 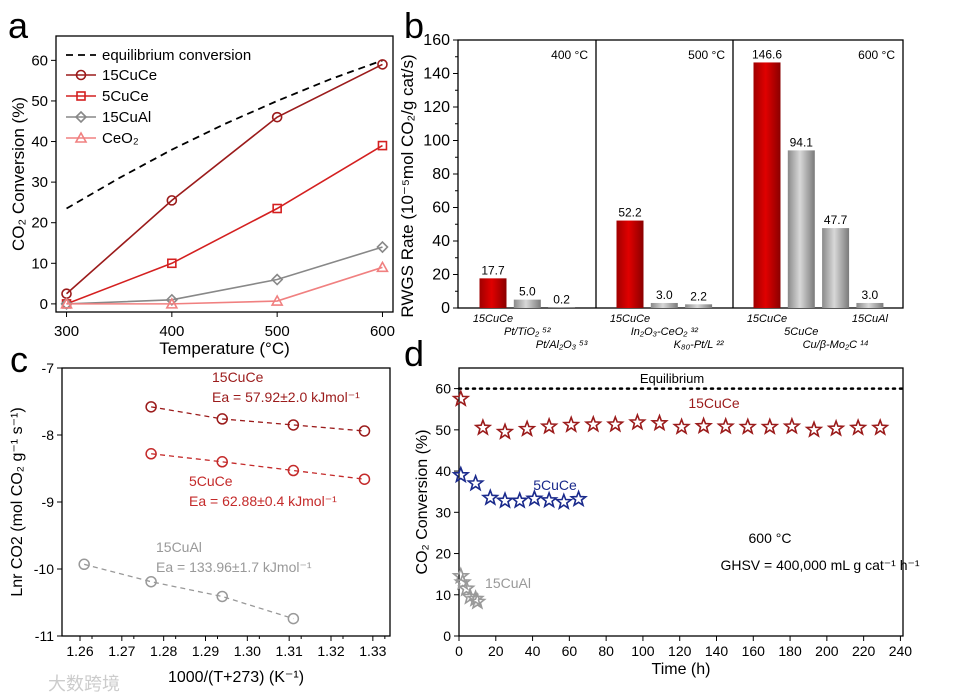 I want to click on x-tick-label: 300, so click(x=66, y=331).